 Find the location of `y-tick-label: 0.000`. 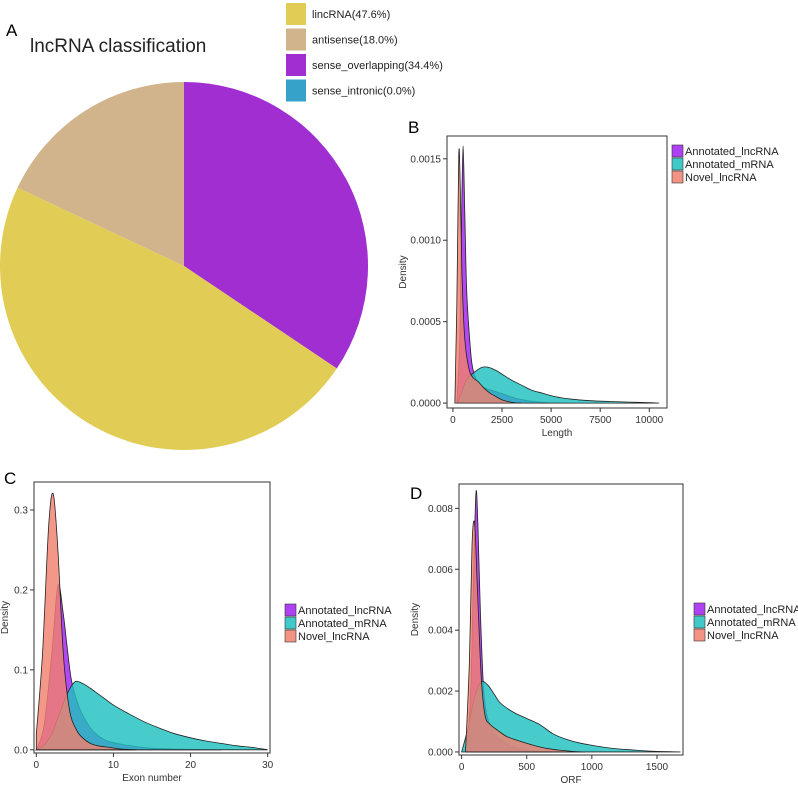

y-tick-label: 0.000 is located at coordinates (440, 752).